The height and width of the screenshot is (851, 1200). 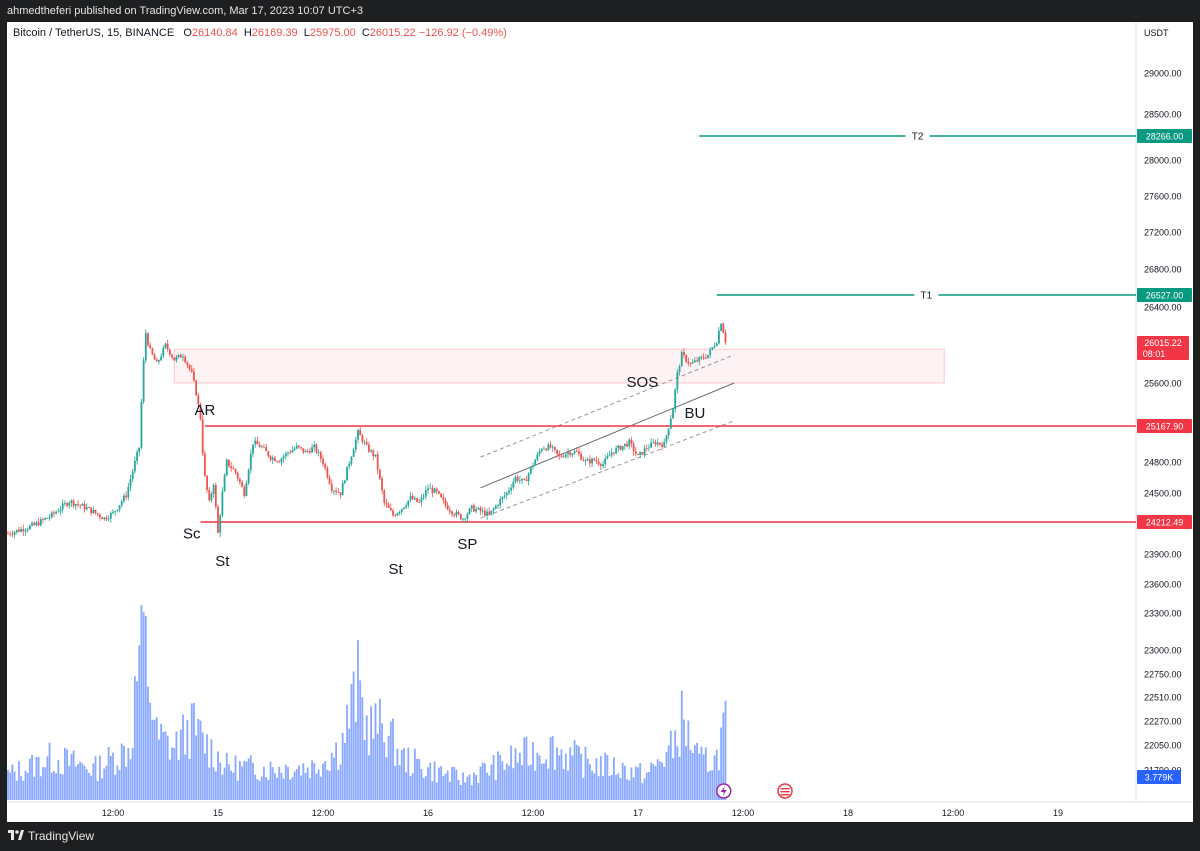 What do you see at coordinates (1159, 777) in the screenshot?
I see `volume-badge` at bounding box center [1159, 777].